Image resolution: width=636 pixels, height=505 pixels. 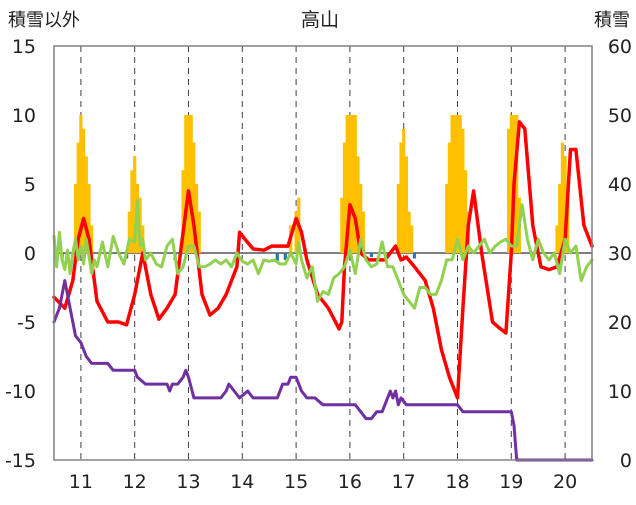 What do you see at coordinates (242, 482) in the screenshot?
I see `x-tick-label: 14` at bounding box center [242, 482].